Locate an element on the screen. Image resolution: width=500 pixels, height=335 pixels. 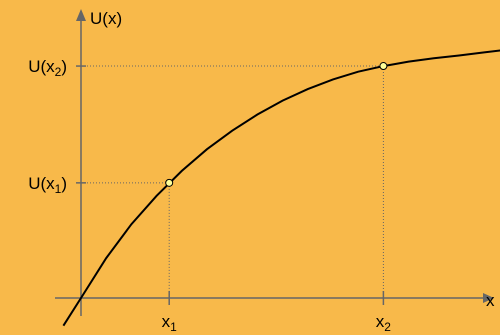
y-label-u2: U(x2) is located at coordinates (47, 68).